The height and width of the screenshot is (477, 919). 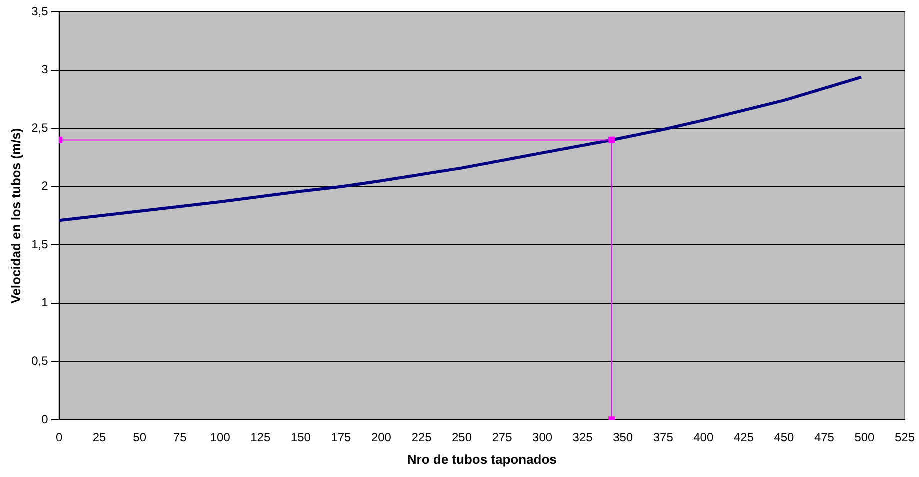 I want to click on x-tick-label: 400, so click(x=704, y=437).